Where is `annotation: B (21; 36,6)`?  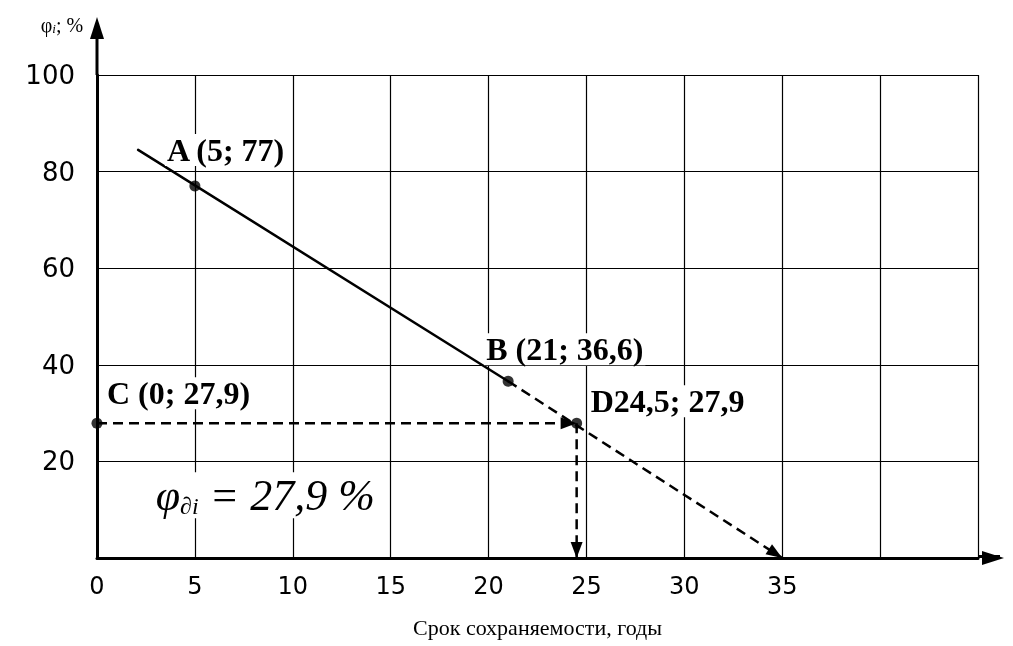
annotation: B (21; 36,6) is located at coordinates (565, 349).